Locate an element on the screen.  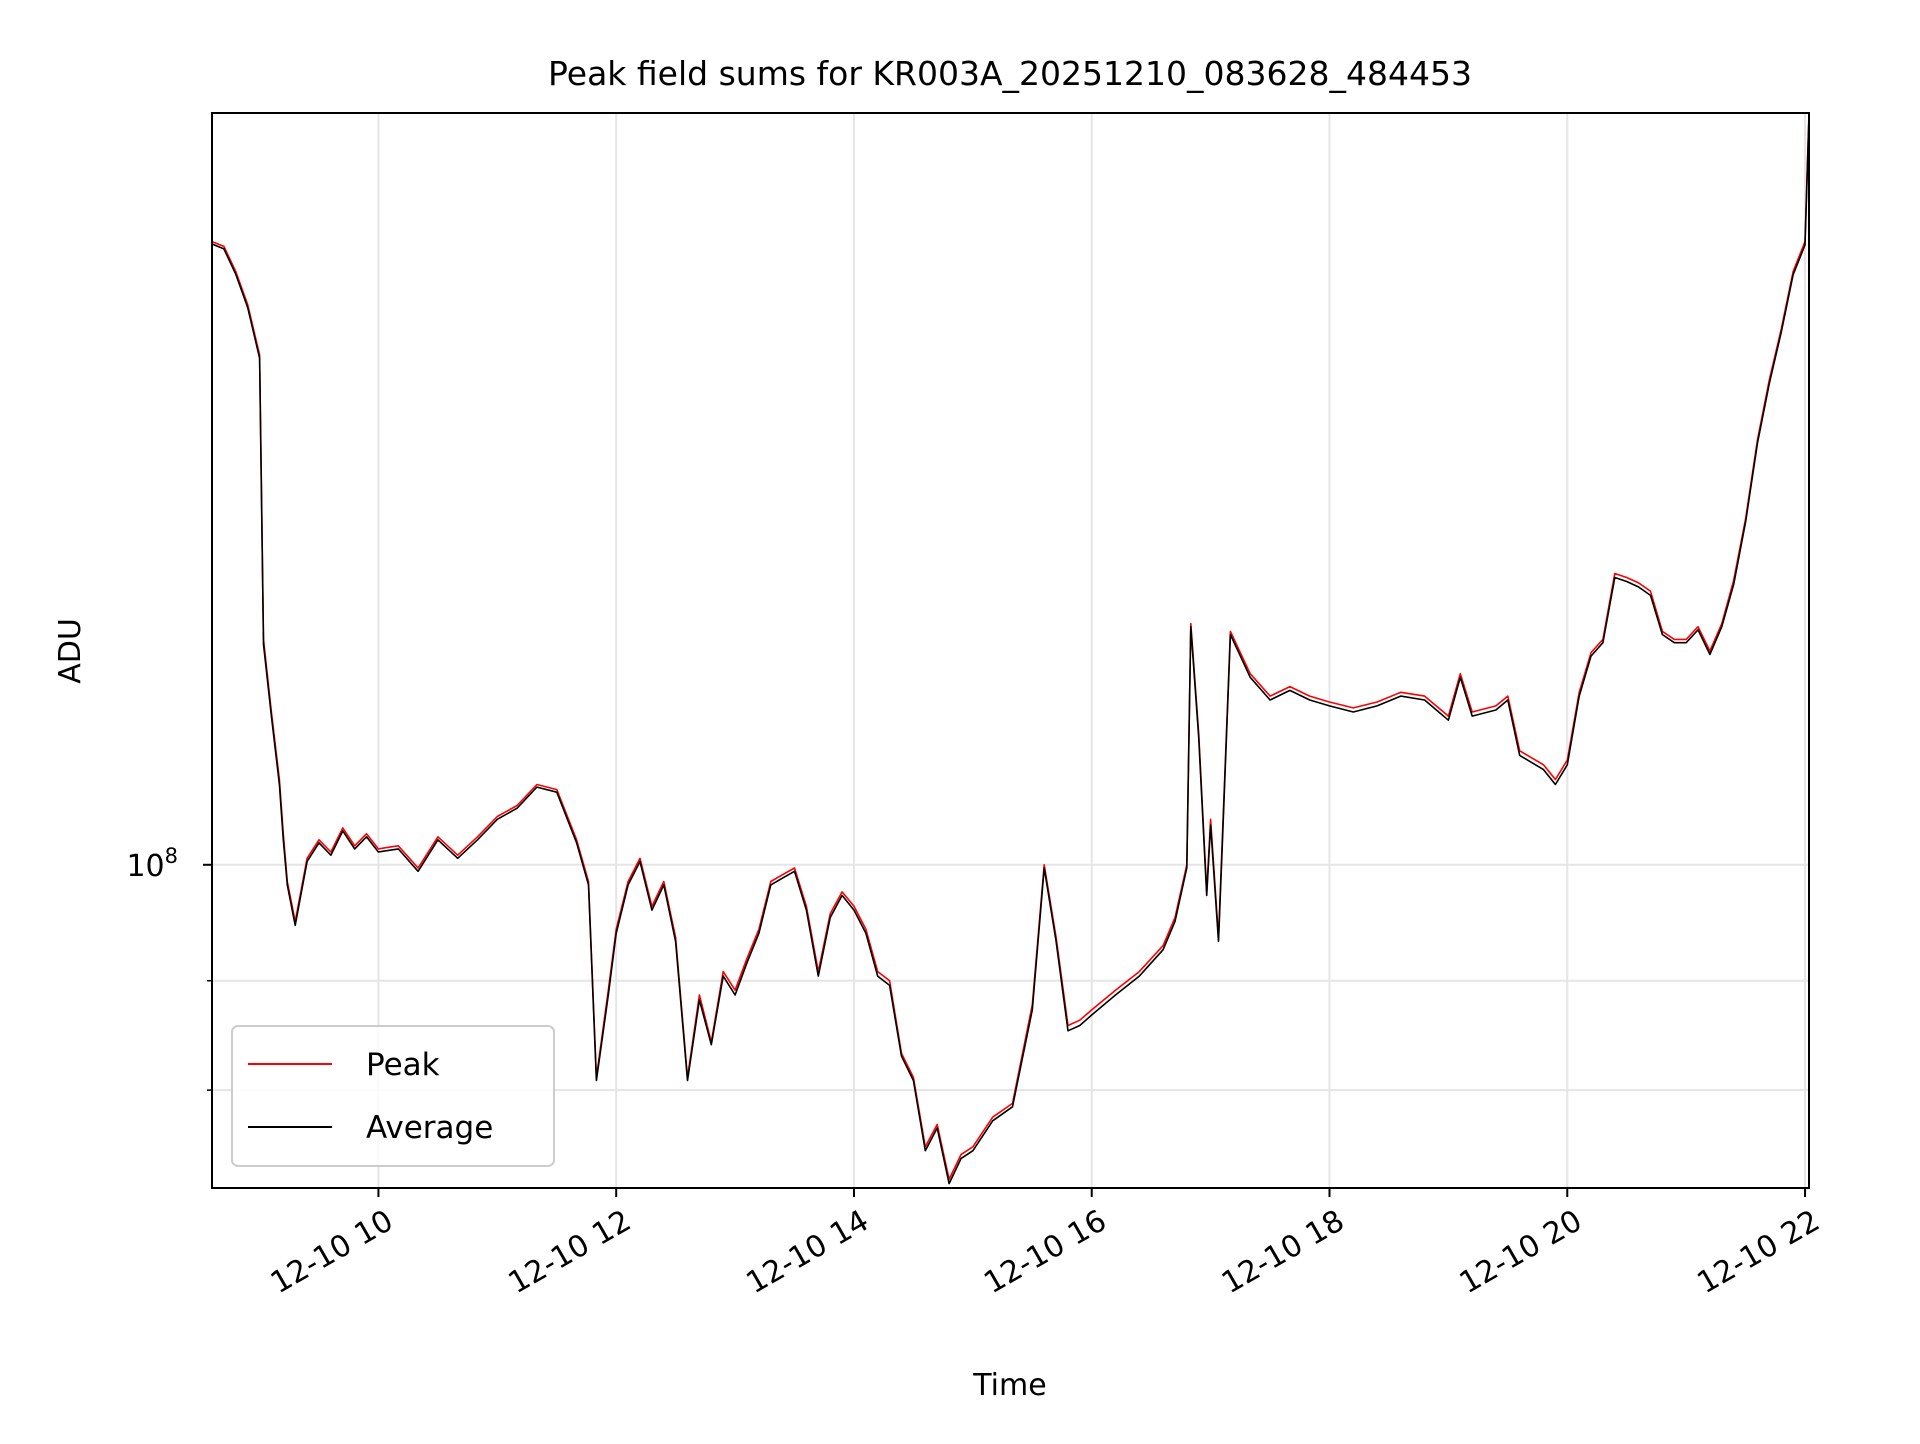
legend: Peak Average is located at coordinates (393, 1096).